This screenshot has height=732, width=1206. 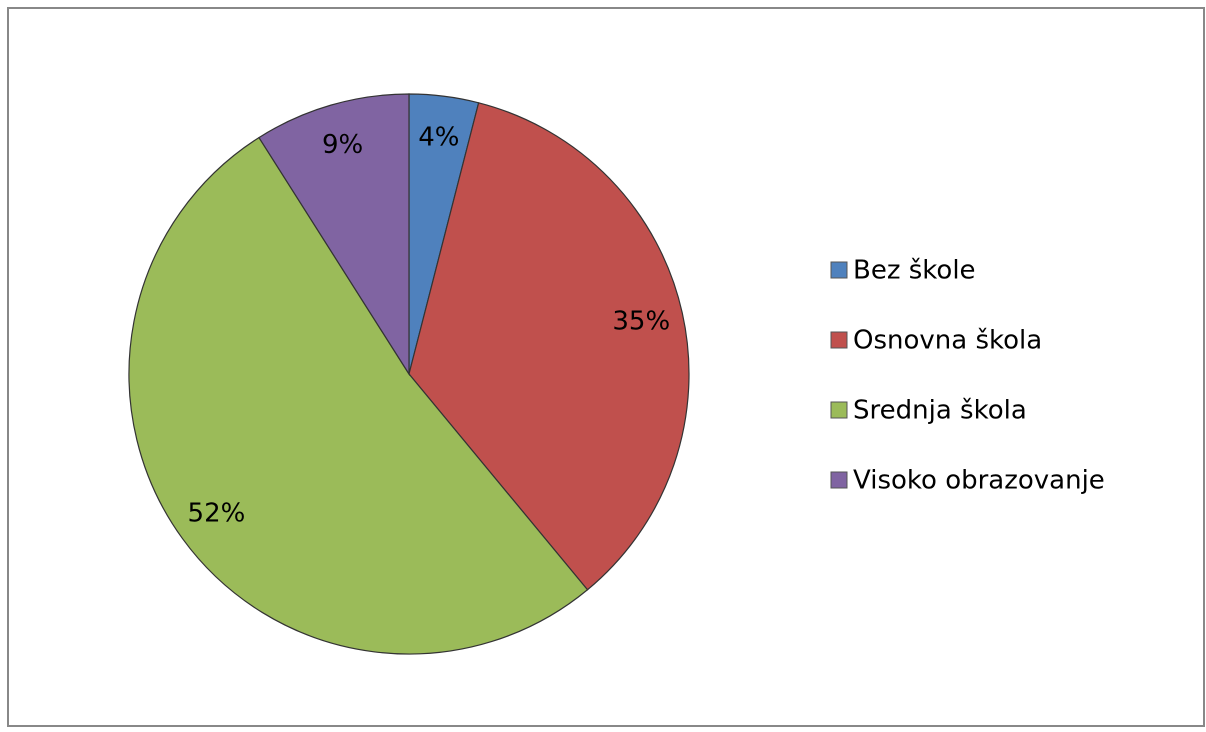 I want to click on data-label: 4%, so click(x=438, y=137).